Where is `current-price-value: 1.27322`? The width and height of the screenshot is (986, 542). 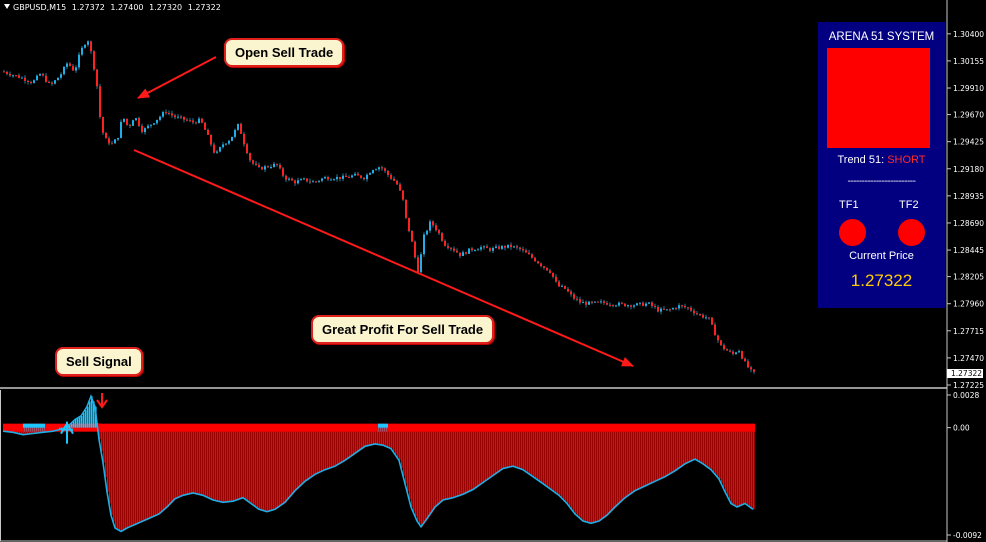 current-price-value: 1.27322 is located at coordinates (881, 280).